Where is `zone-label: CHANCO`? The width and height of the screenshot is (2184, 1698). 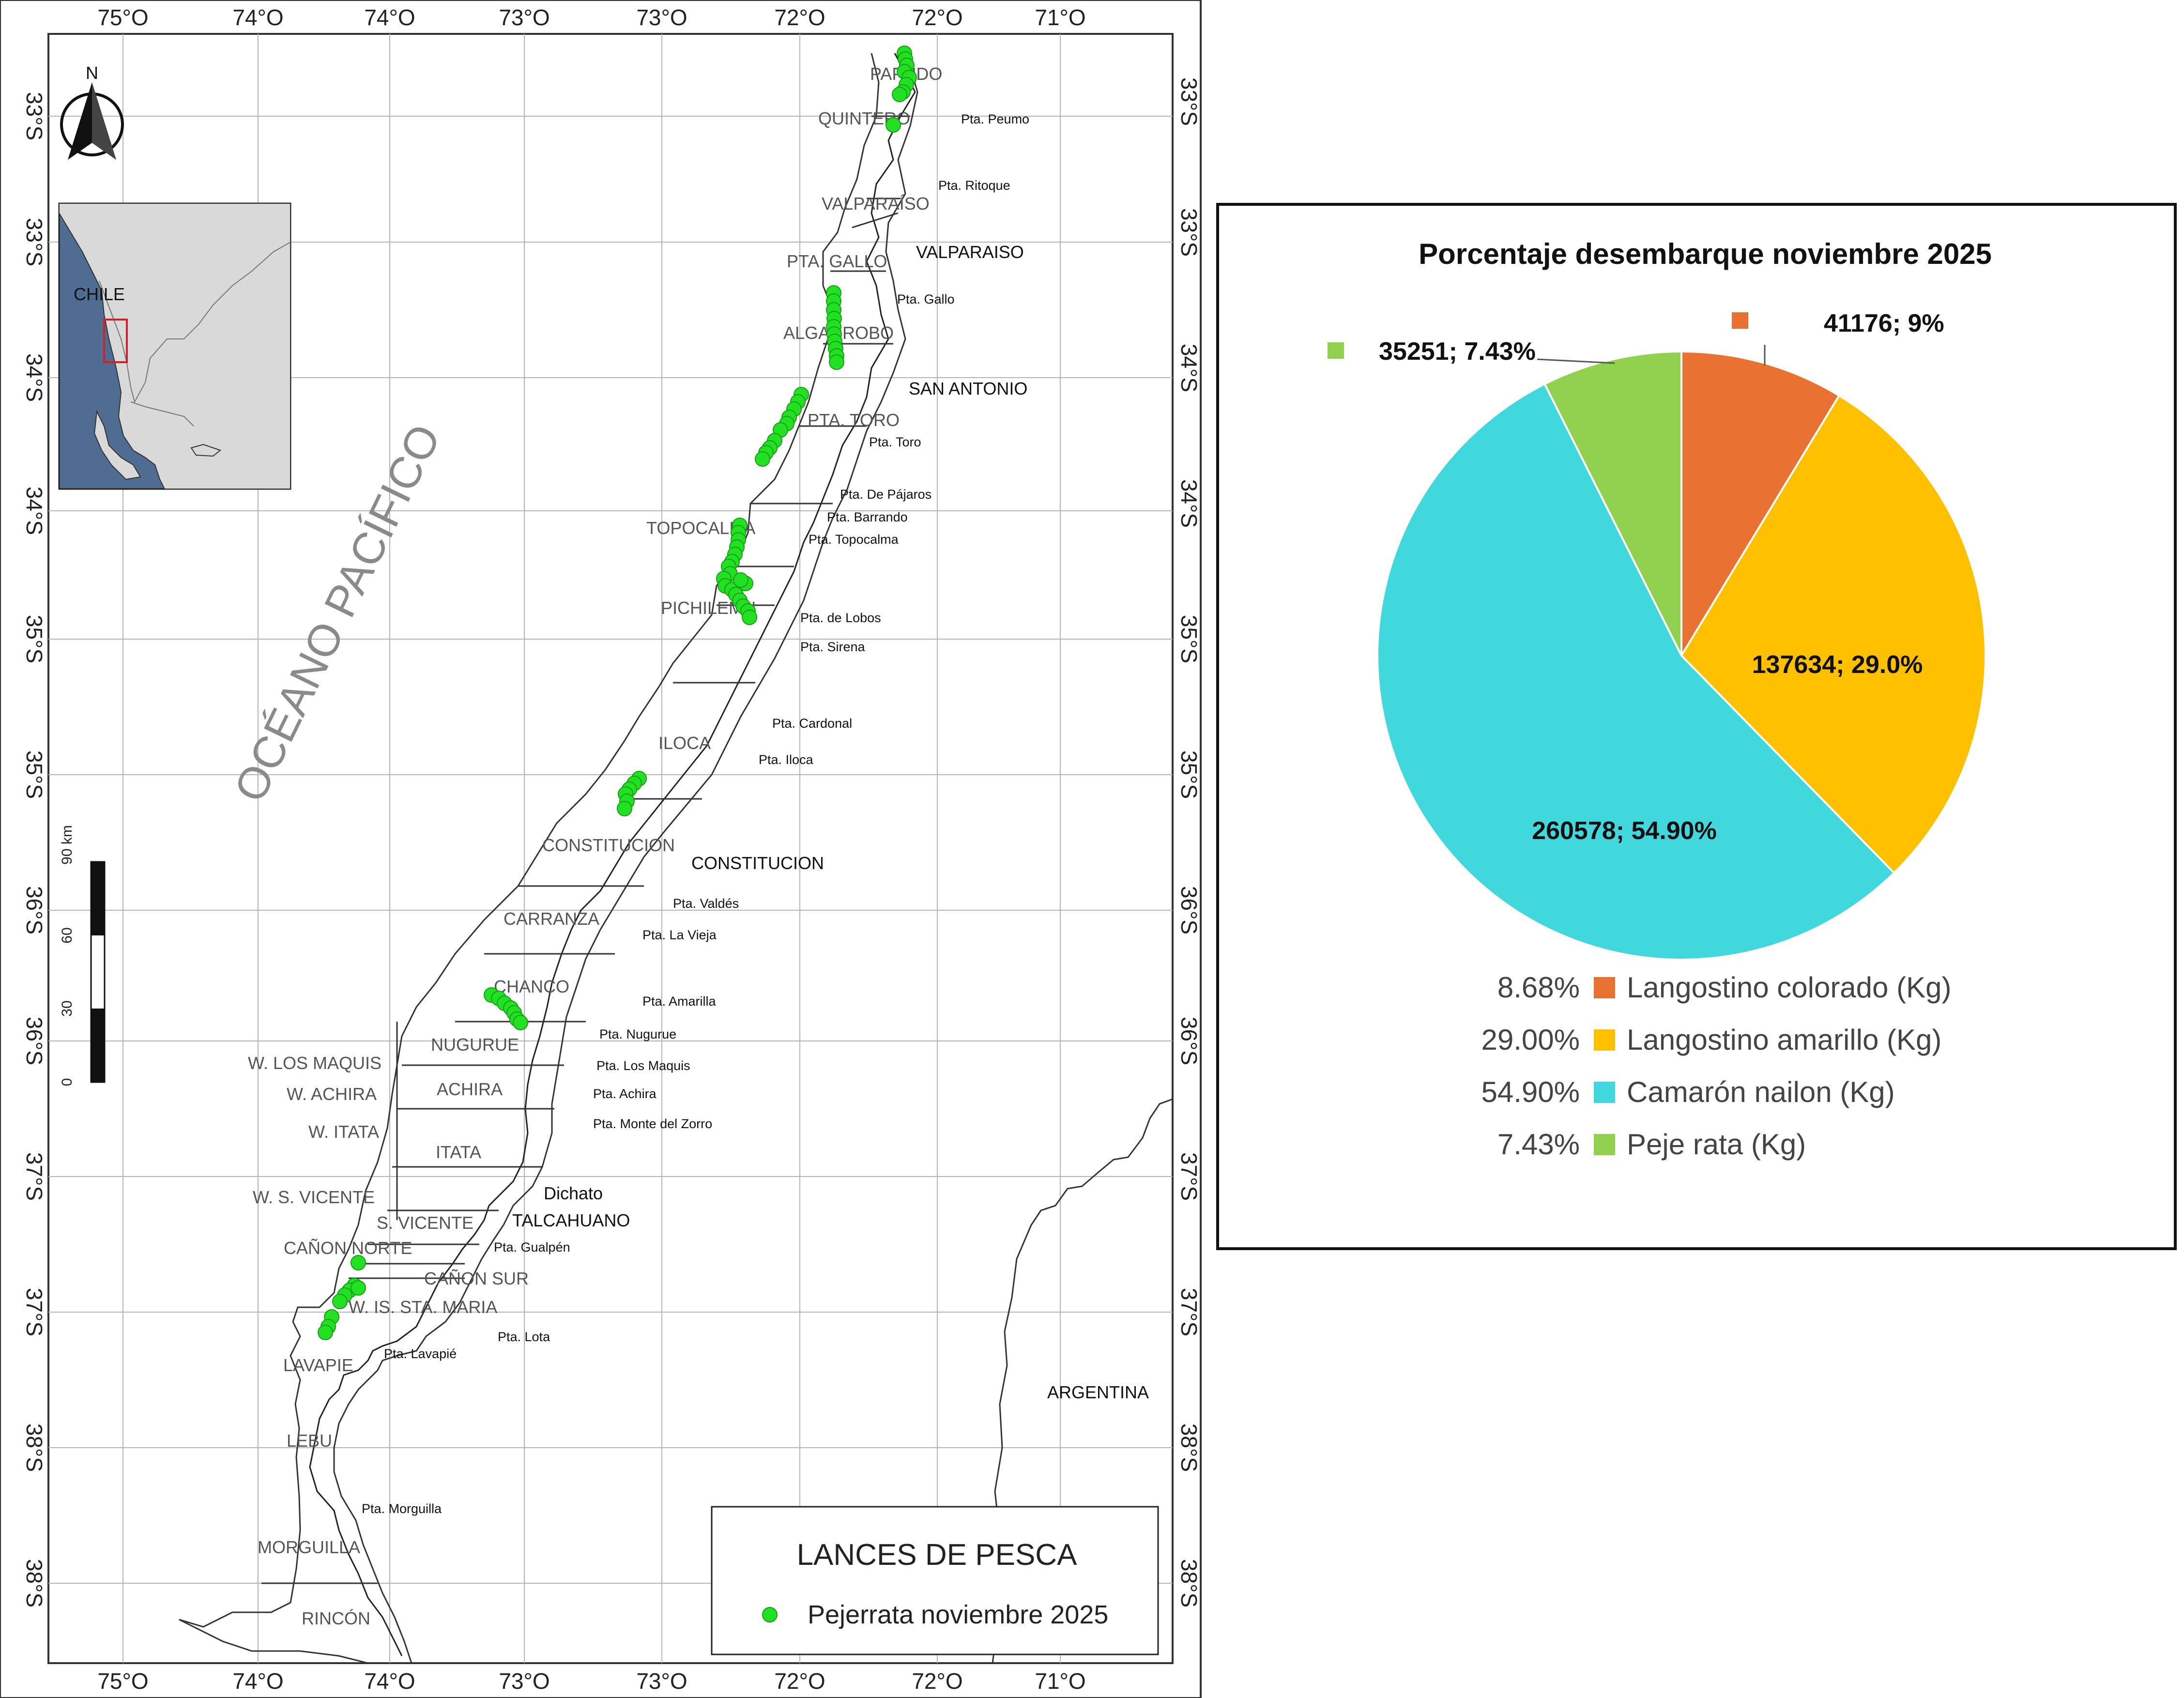 zone-label: CHANCO is located at coordinates (532, 986).